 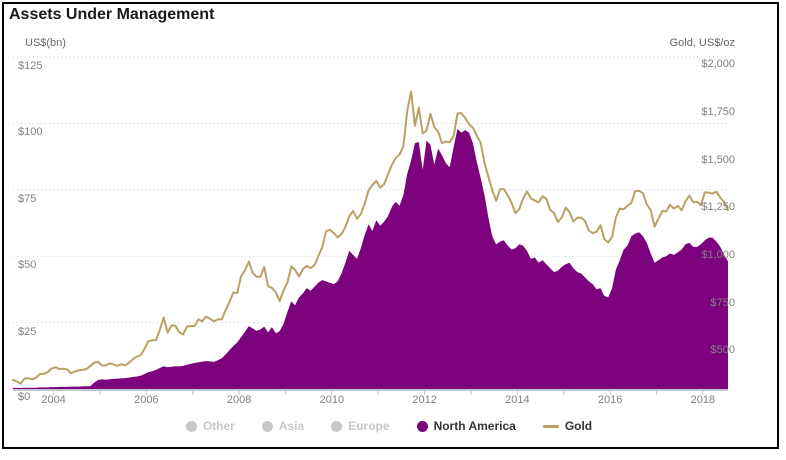 What do you see at coordinates (112, 14) in the screenshot?
I see `chart-title: Assets Under Management` at bounding box center [112, 14].